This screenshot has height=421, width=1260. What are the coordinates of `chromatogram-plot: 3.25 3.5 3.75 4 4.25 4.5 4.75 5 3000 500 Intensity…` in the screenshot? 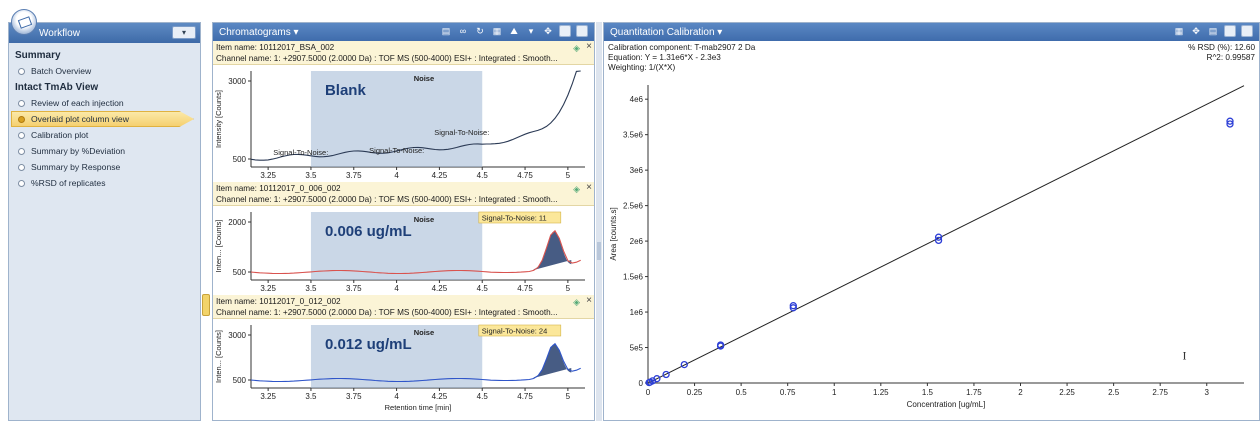 It's located at (403, 123).